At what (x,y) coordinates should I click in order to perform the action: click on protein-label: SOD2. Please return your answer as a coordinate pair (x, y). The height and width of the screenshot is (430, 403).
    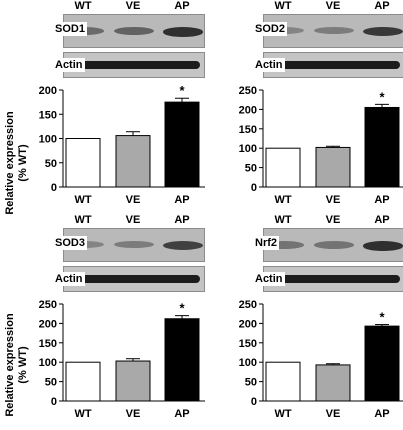
    Looking at the image, I should click on (270, 29).